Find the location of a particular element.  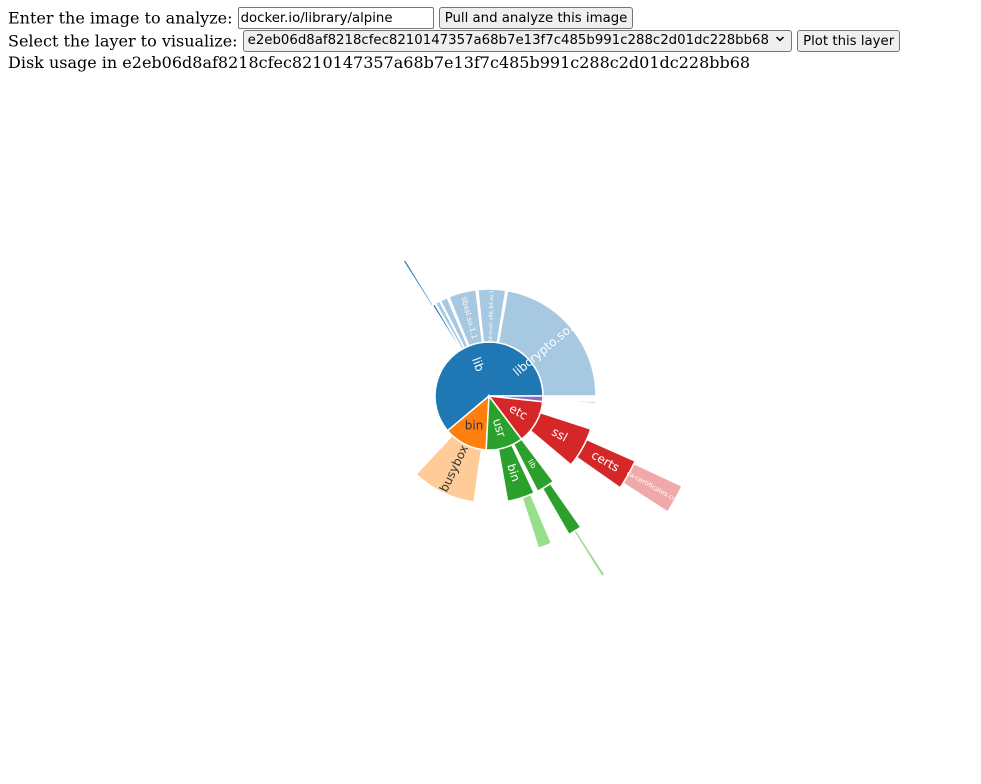

sunburst-segment-usr-bin-files is located at coordinates (537, 521).